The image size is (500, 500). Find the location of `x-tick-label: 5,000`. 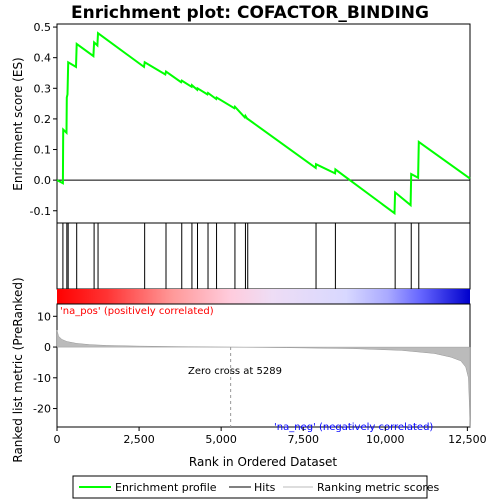

x-tick-label: 5,000 is located at coordinates (221, 439).